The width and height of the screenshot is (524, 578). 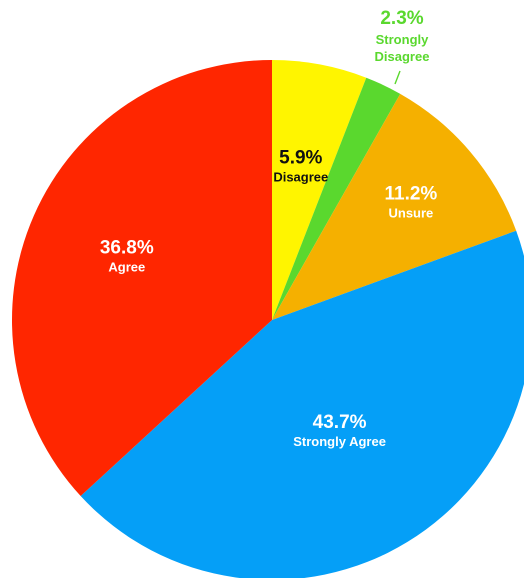 I want to click on slice-name-label: Strongly, so click(x=402, y=39).